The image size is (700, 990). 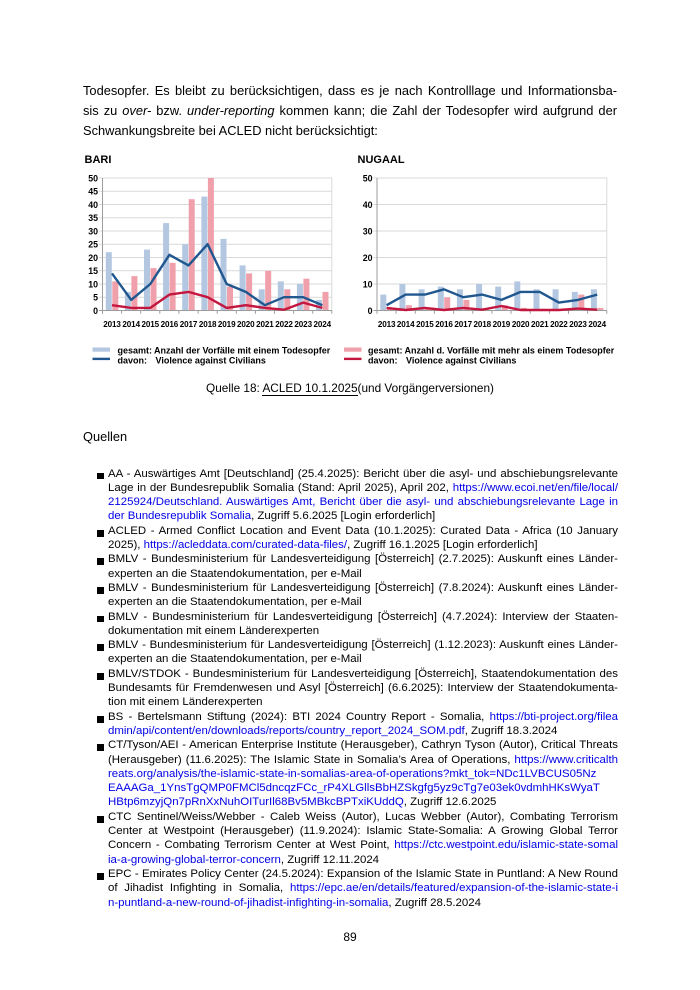 What do you see at coordinates (98, 160) in the screenshot?
I see `svg-text: BARI` at bounding box center [98, 160].